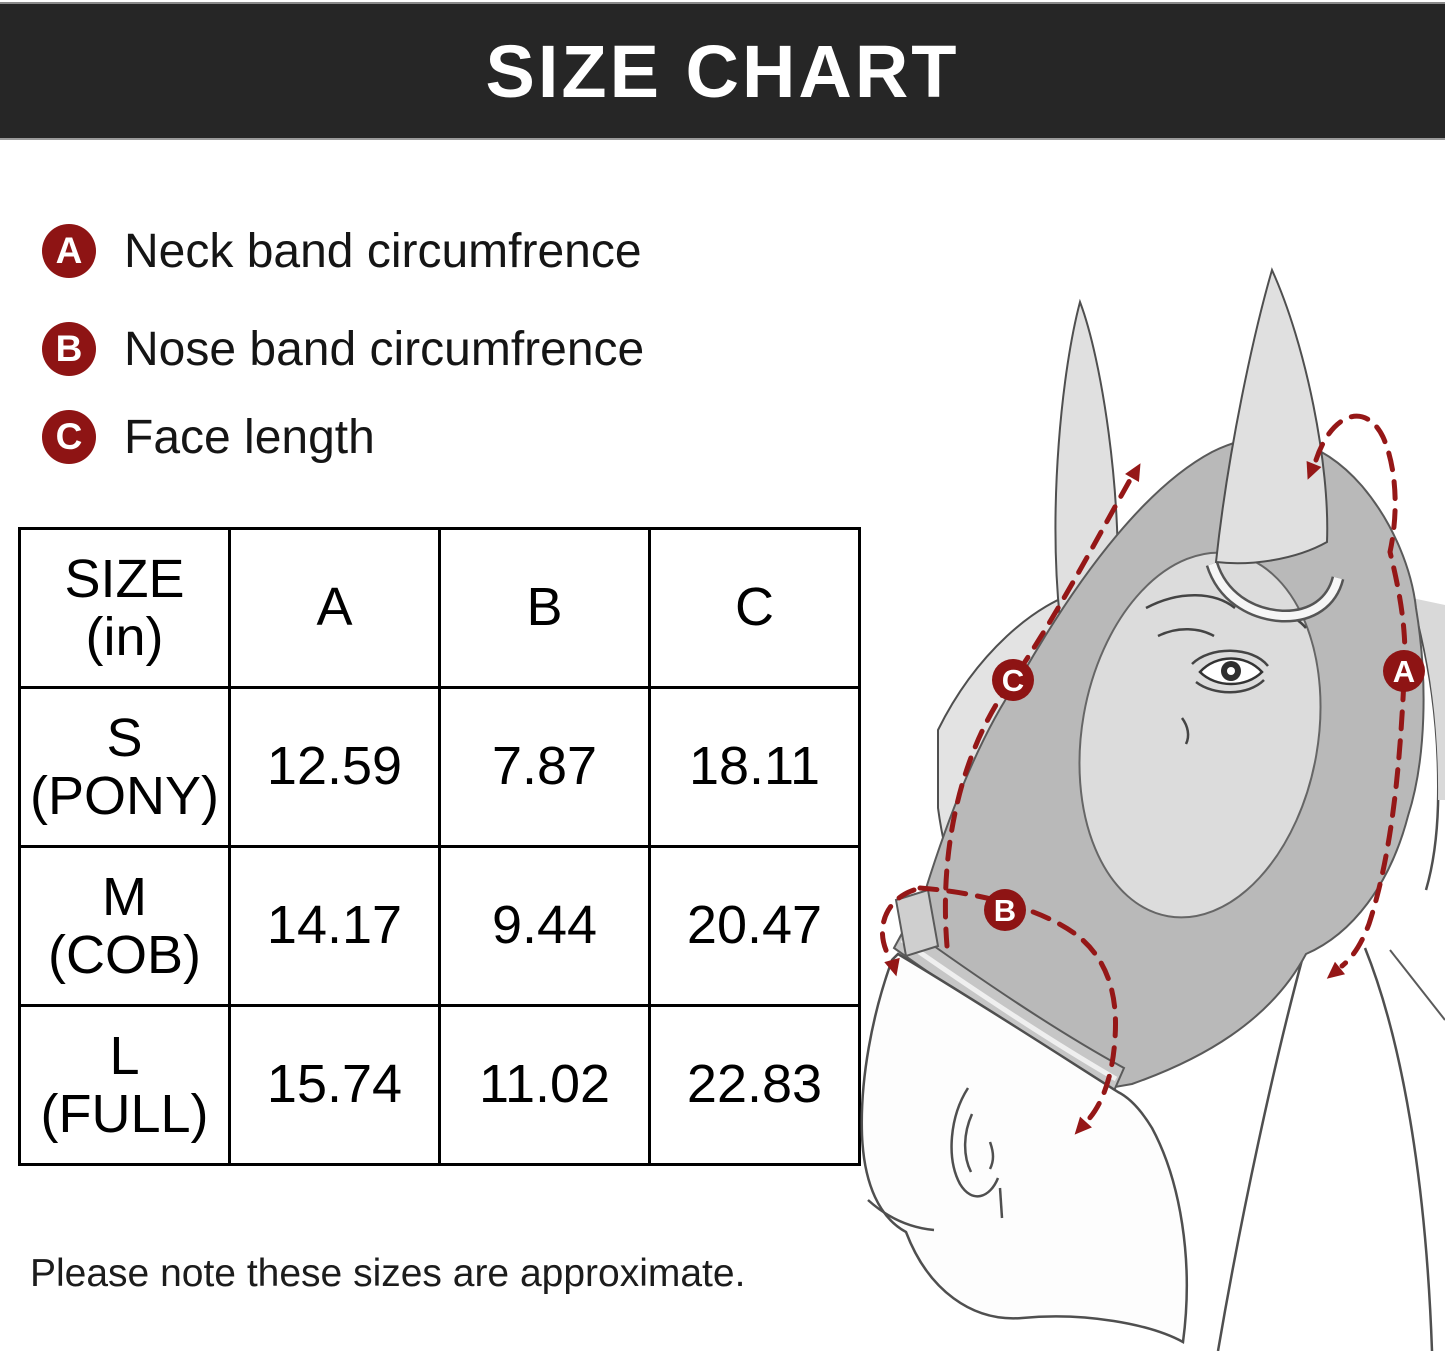  I want to click on legend-item-nose-band: B Nose band circumfrence, so click(343, 349).